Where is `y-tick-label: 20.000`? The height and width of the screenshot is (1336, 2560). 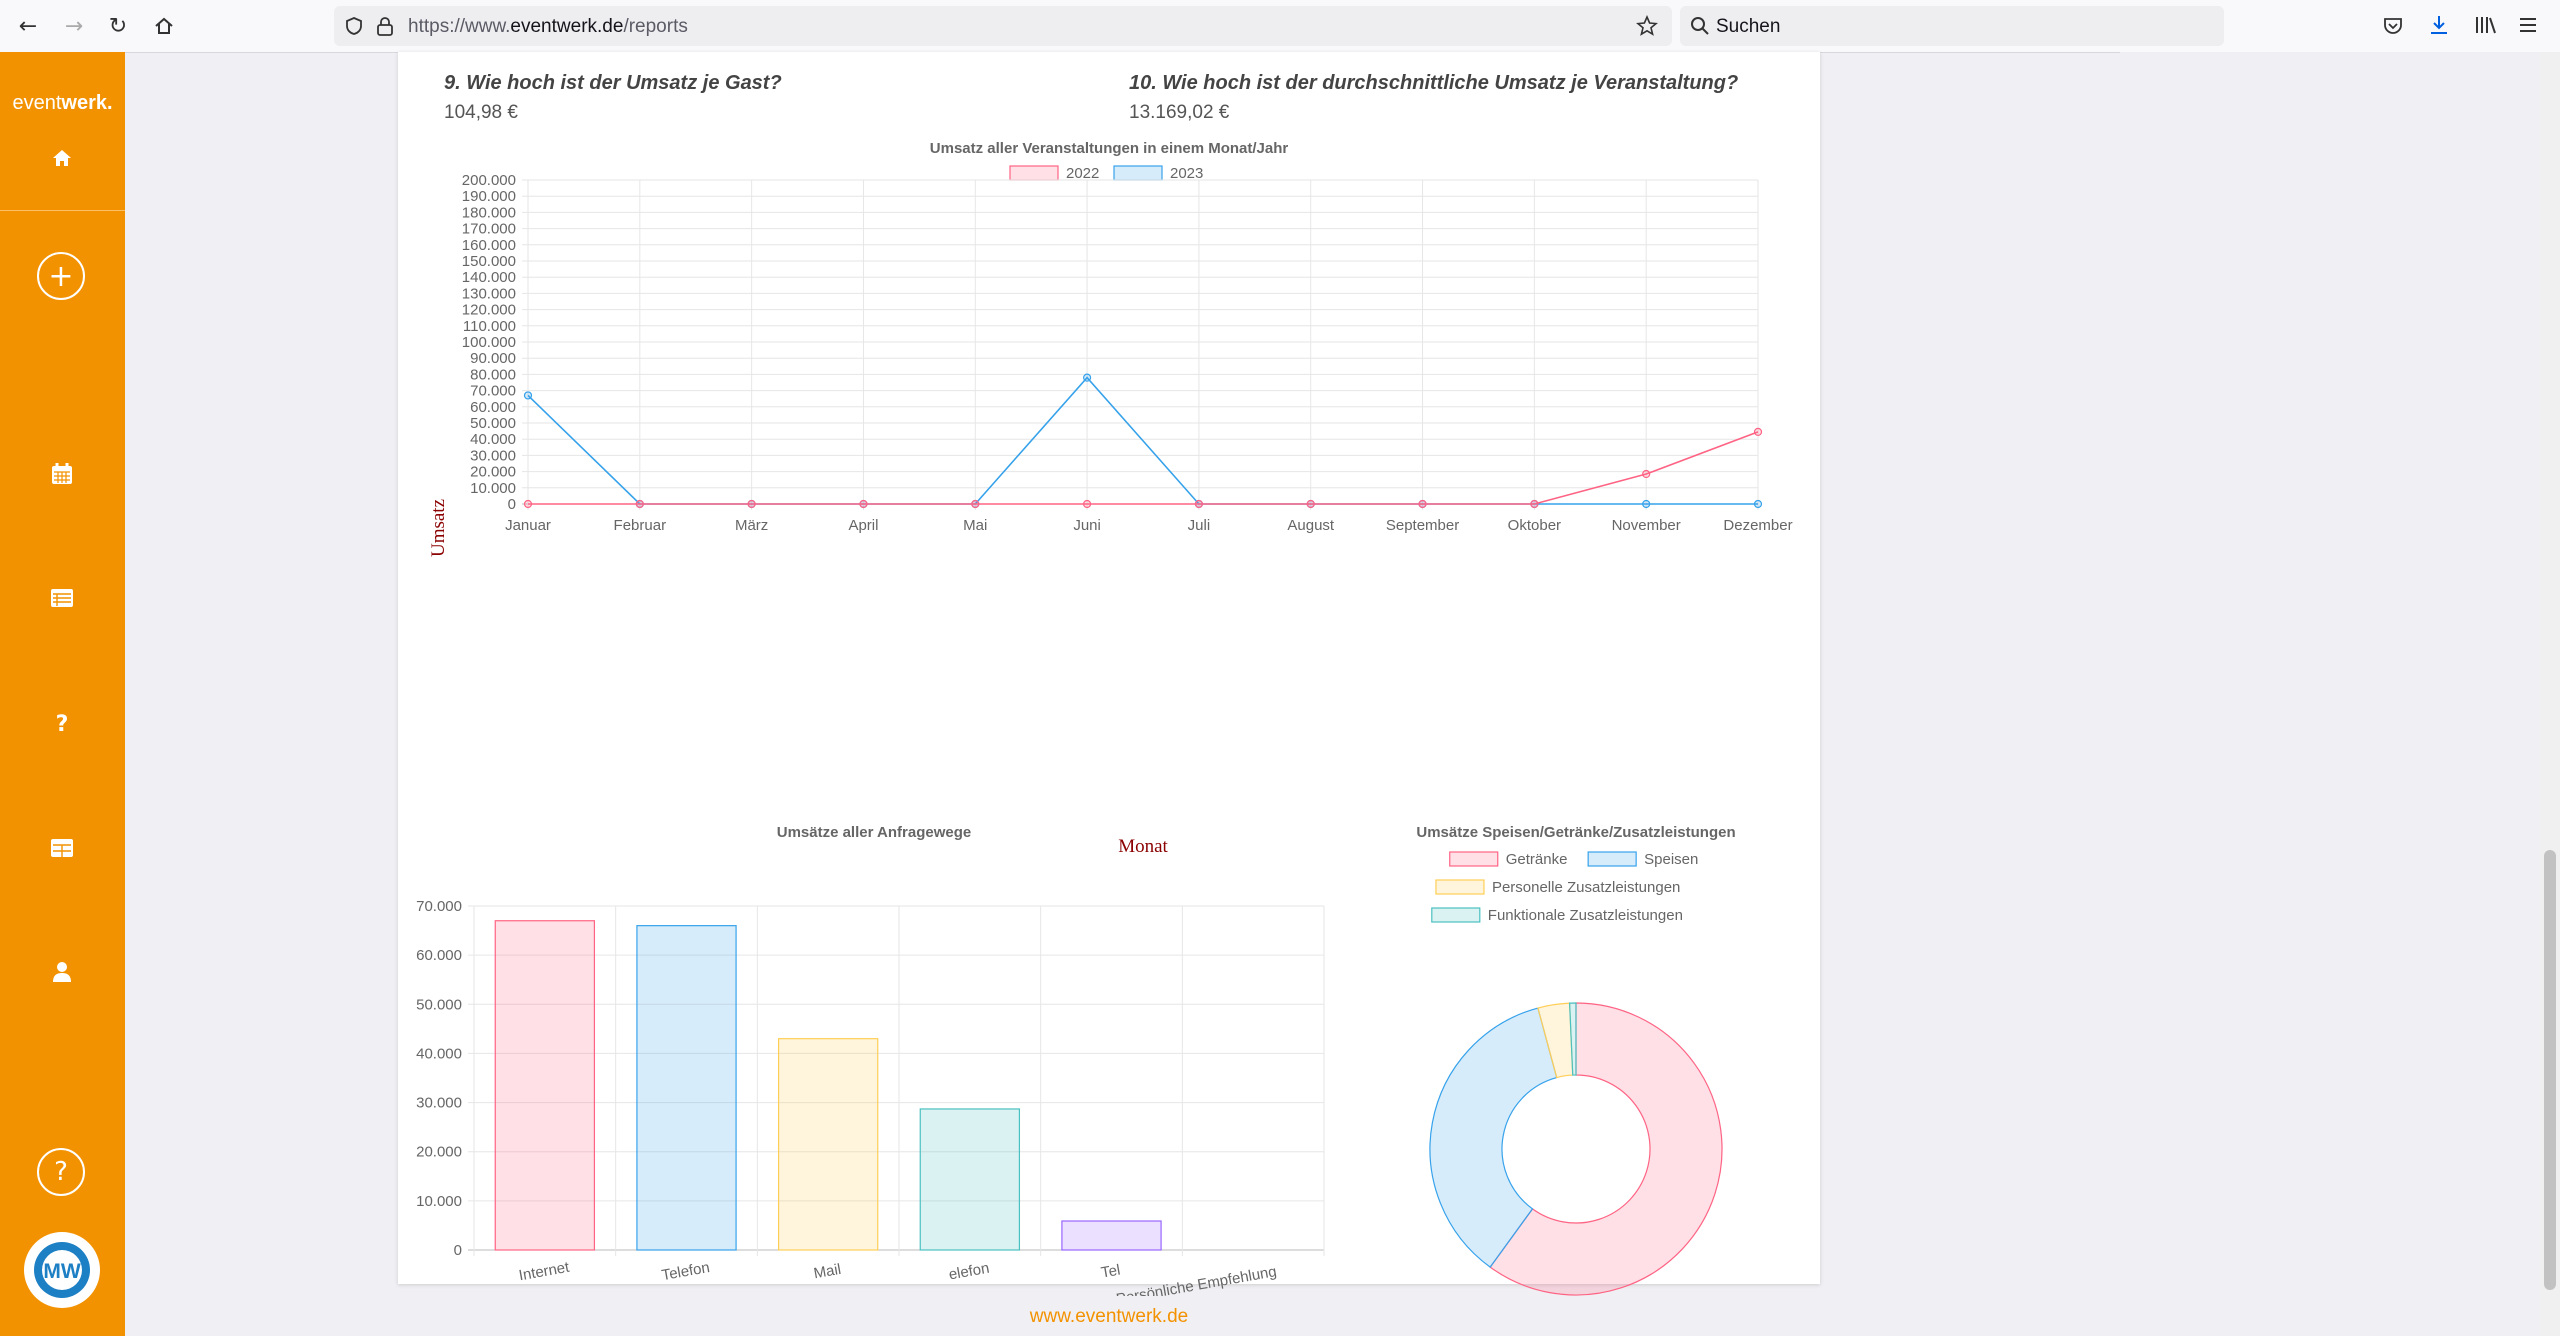 y-tick-label: 20.000 is located at coordinates (493, 472).